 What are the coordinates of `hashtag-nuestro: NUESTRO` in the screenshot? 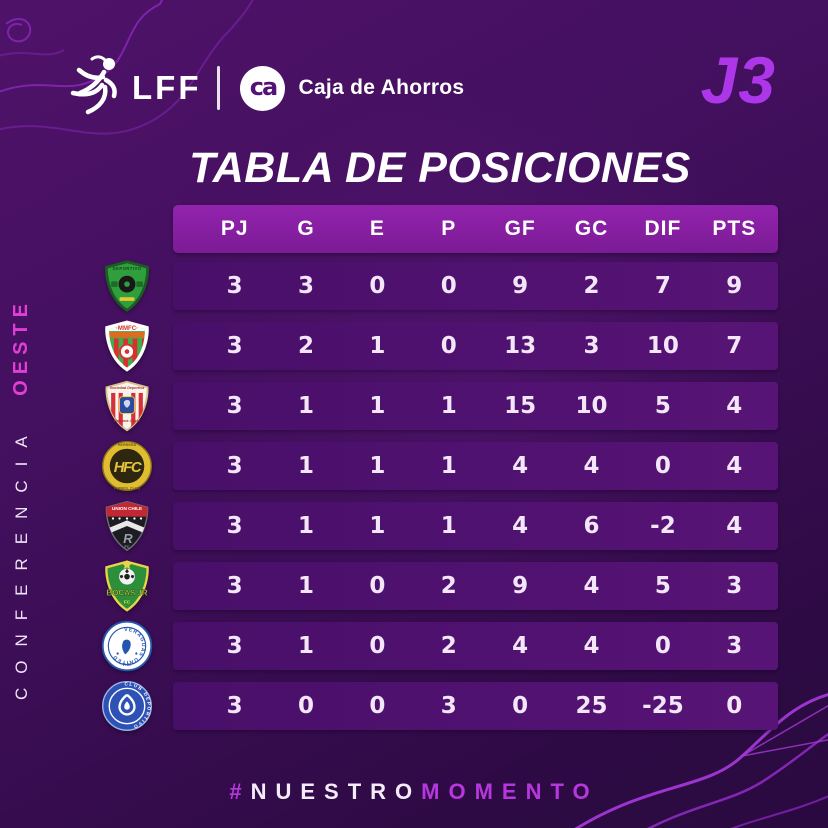 It's located at (336, 791).